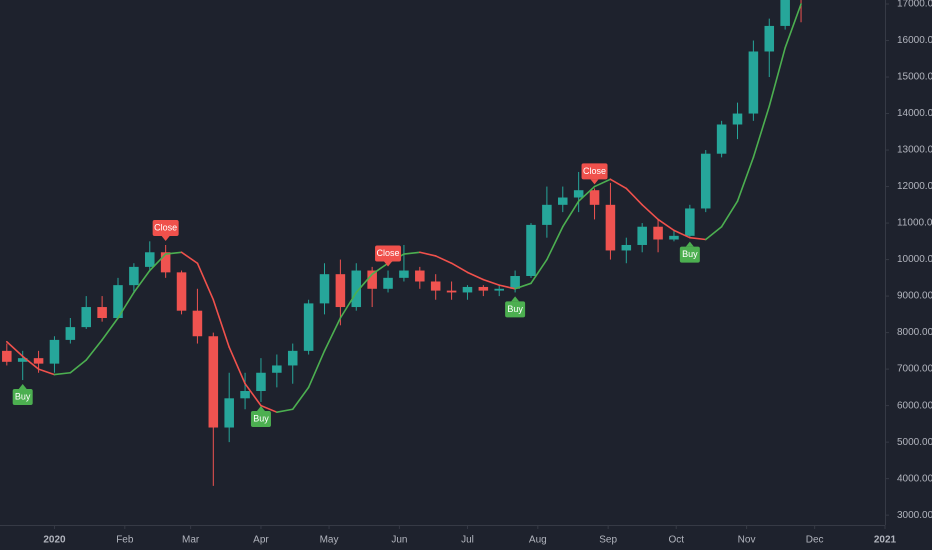 This screenshot has height=550, width=932. I want to click on x-tick-label: Feb, so click(125, 540).